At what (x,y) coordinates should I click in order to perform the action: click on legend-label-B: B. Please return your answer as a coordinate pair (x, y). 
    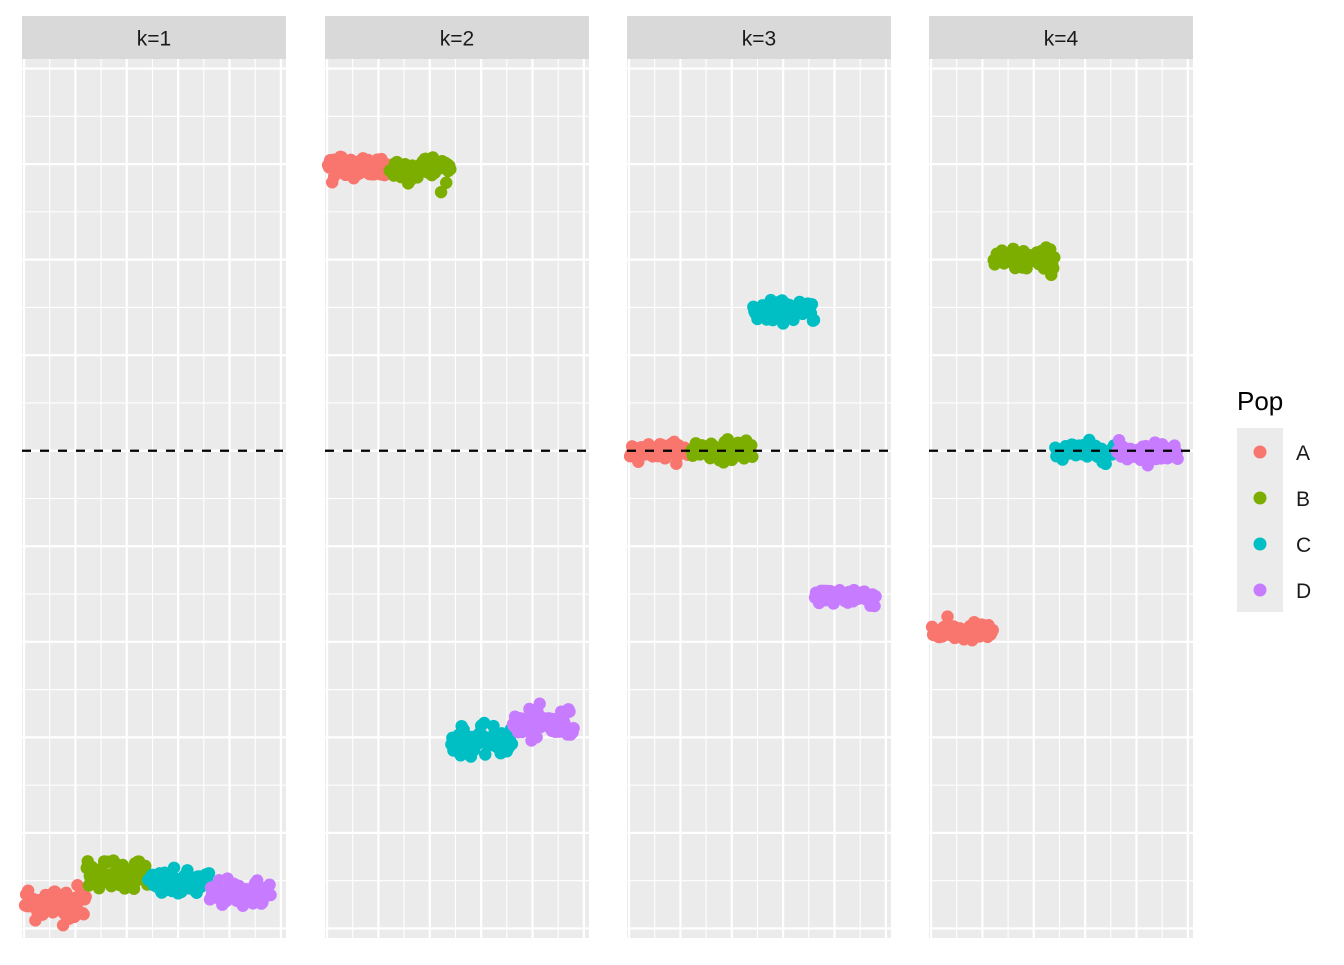
    Looking at the image, I should click on (1303, 499).